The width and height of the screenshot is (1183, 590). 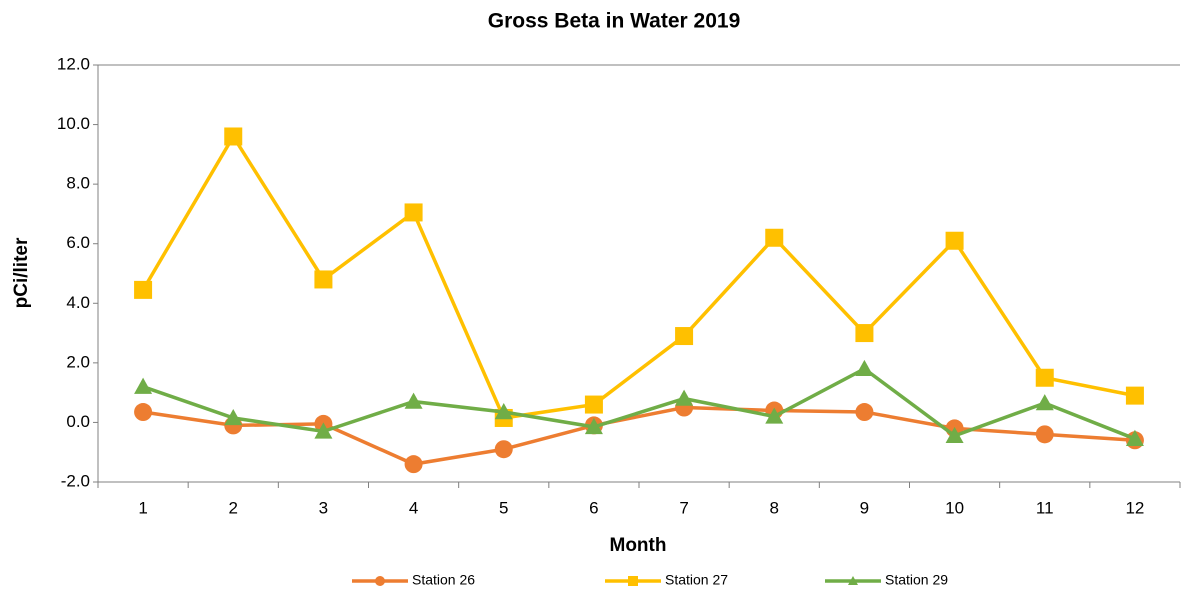 I want to click on chart-title: Gross Beta in Water 2019, so click(x=614, y=21).